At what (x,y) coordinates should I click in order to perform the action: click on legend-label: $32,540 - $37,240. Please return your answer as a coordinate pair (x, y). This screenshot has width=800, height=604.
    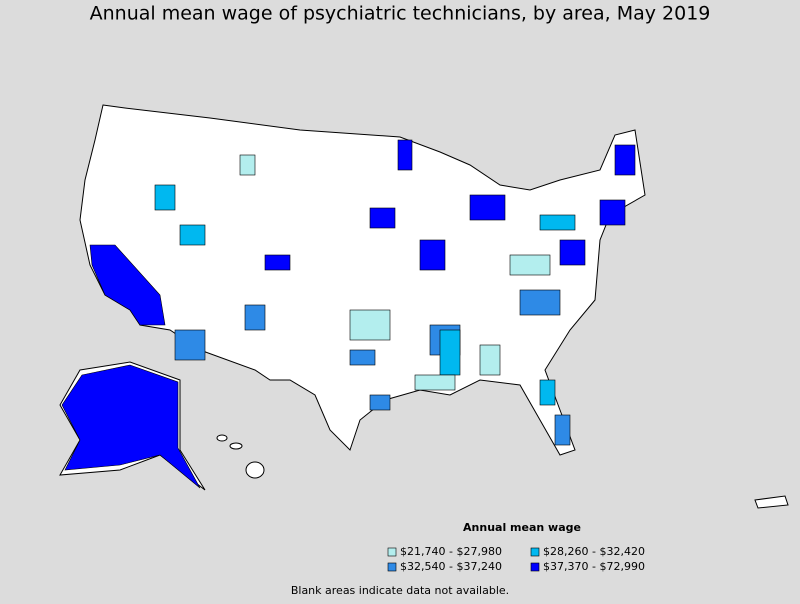
    Looking at the image, I should click on (451, 566).